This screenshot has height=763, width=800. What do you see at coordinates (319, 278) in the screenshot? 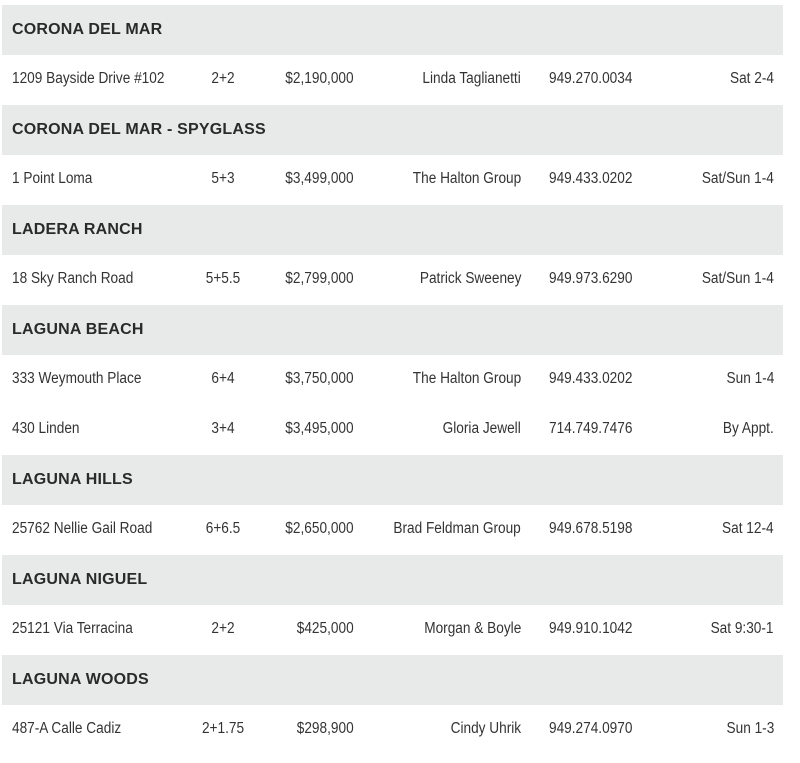
I see `listing-price: $2,799,000` at bounding box center [319, 278].